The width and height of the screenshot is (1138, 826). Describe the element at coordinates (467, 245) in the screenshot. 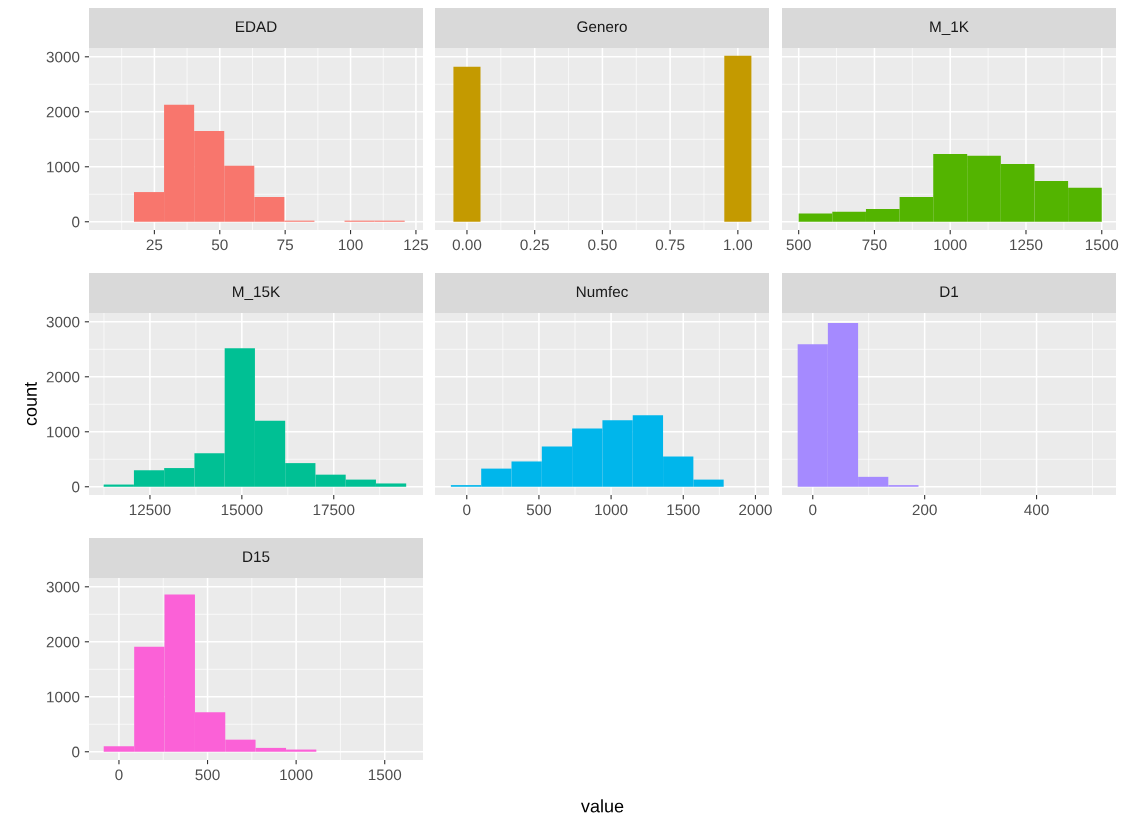

I see `x-tick-label: 0.00` at that location.